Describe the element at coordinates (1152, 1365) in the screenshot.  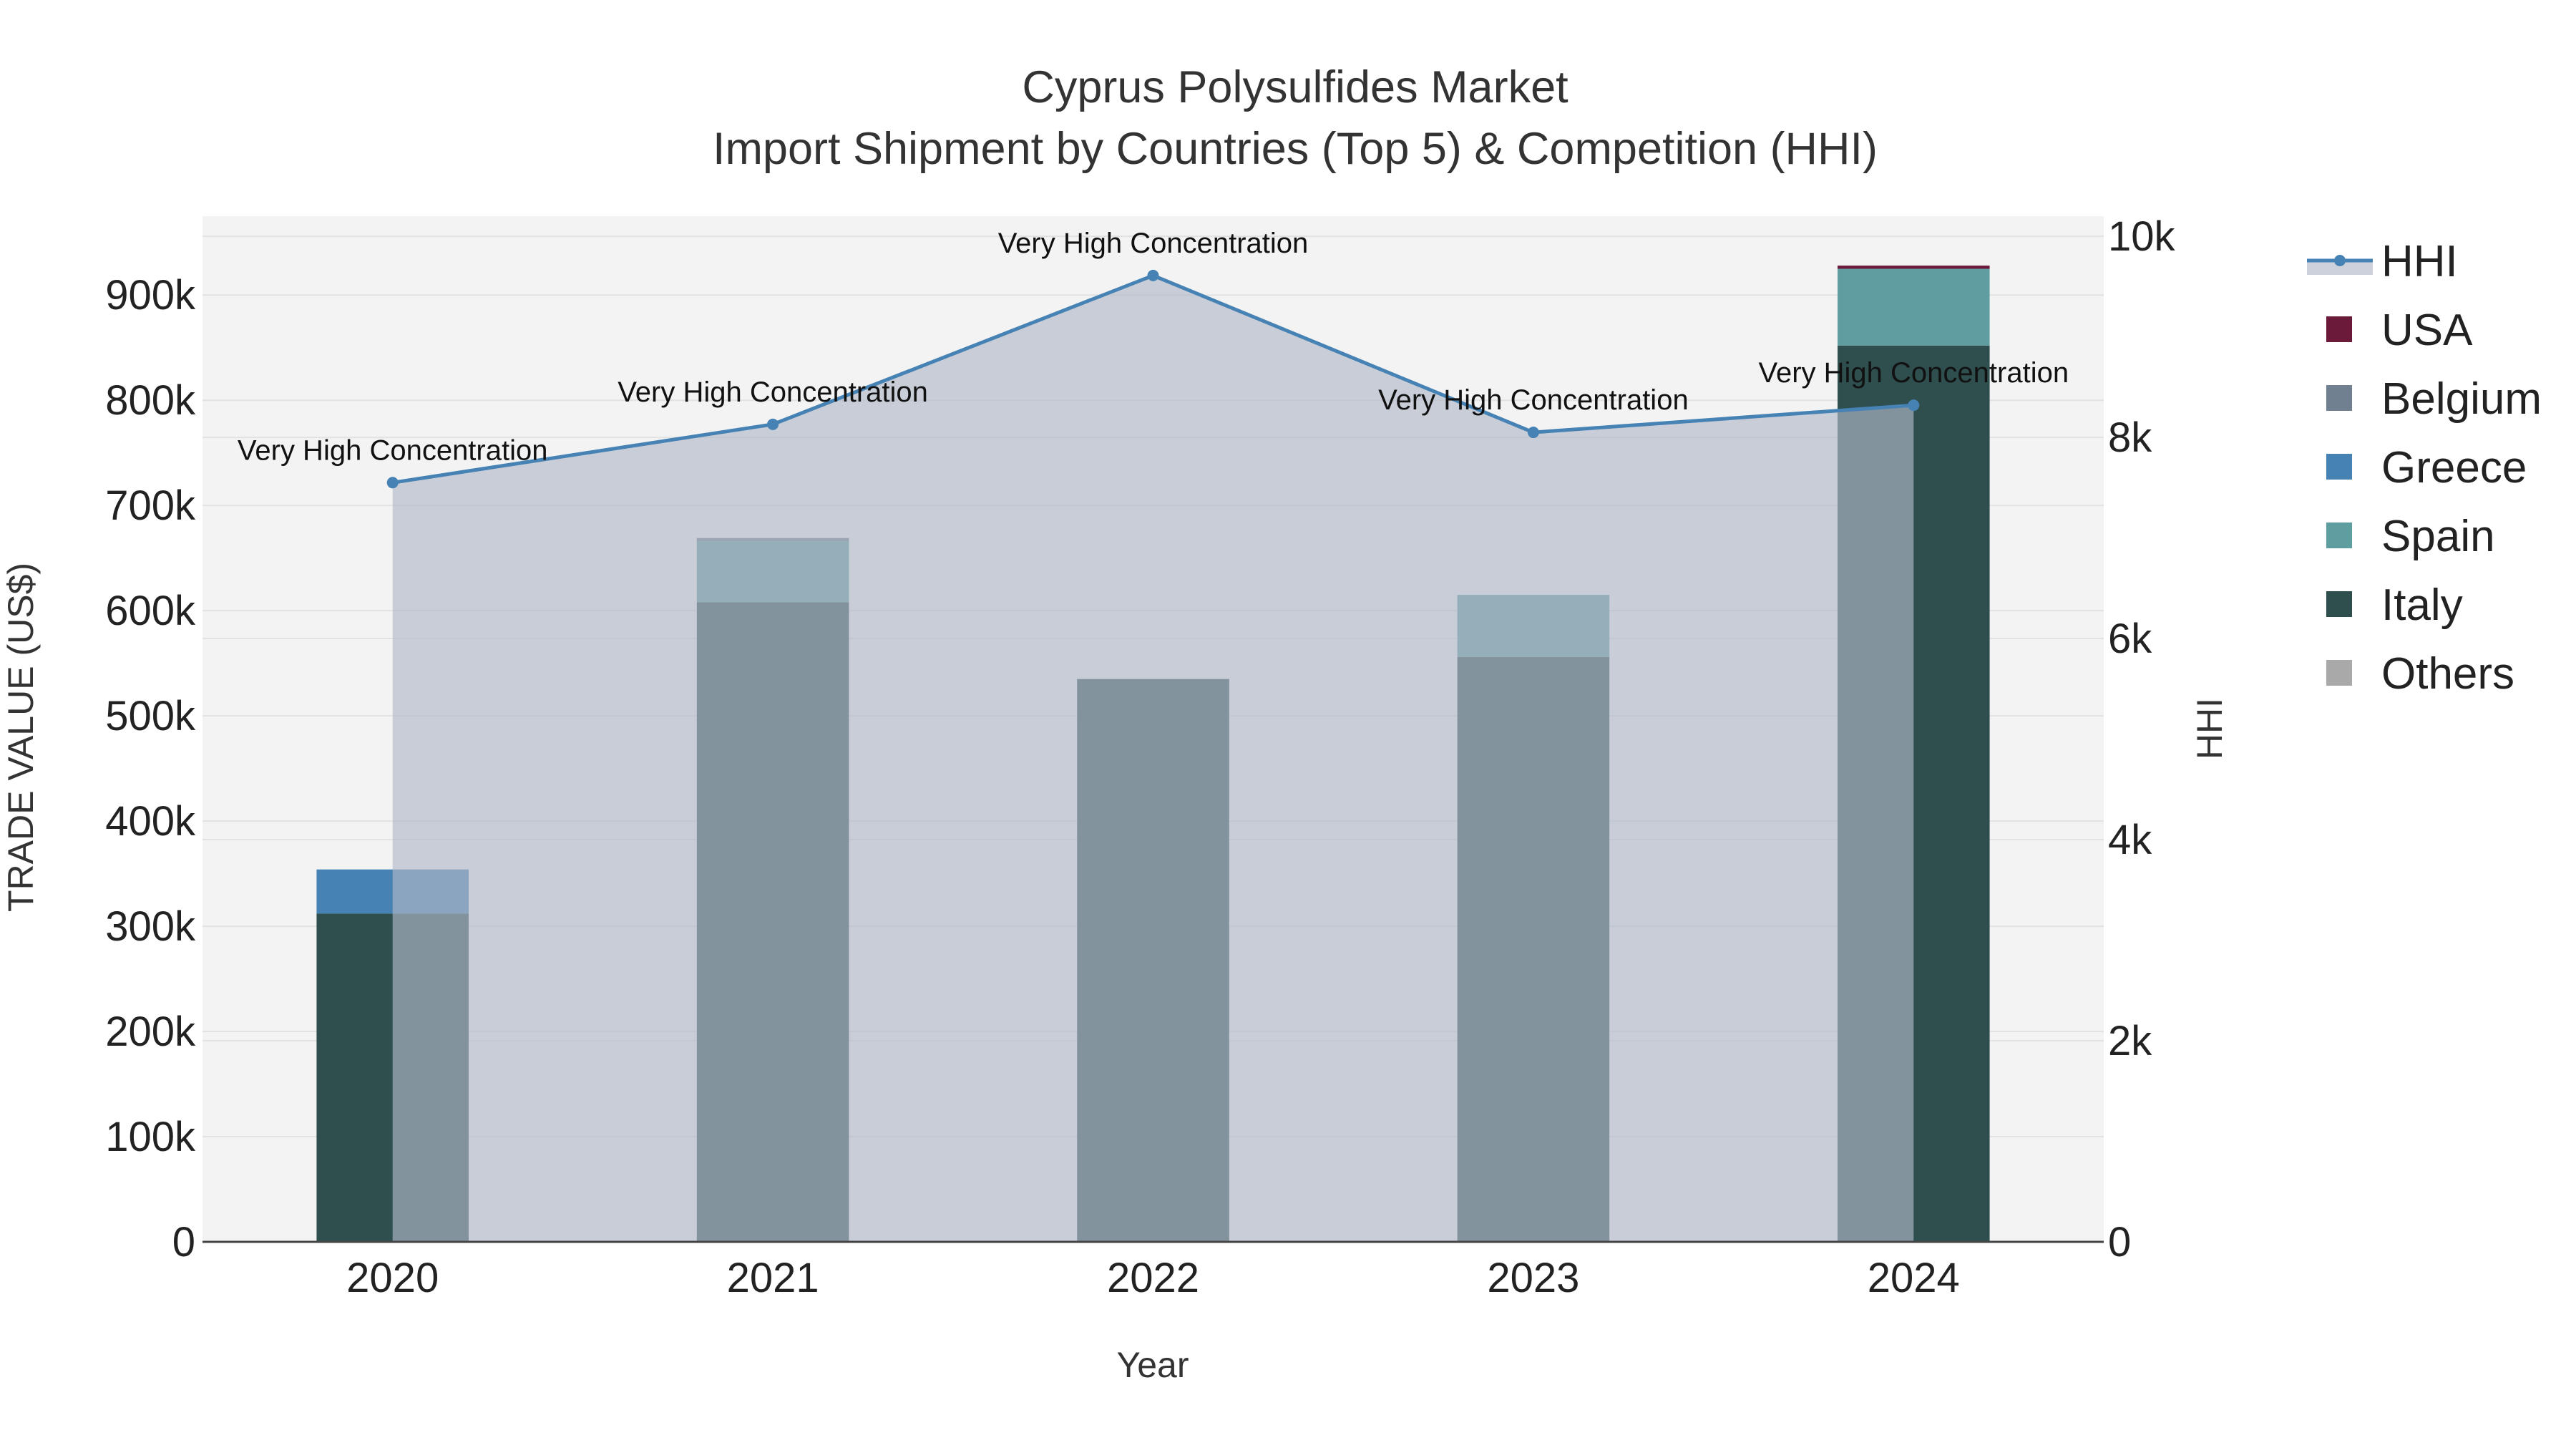
I see `x-axis-title: Year` at that location.